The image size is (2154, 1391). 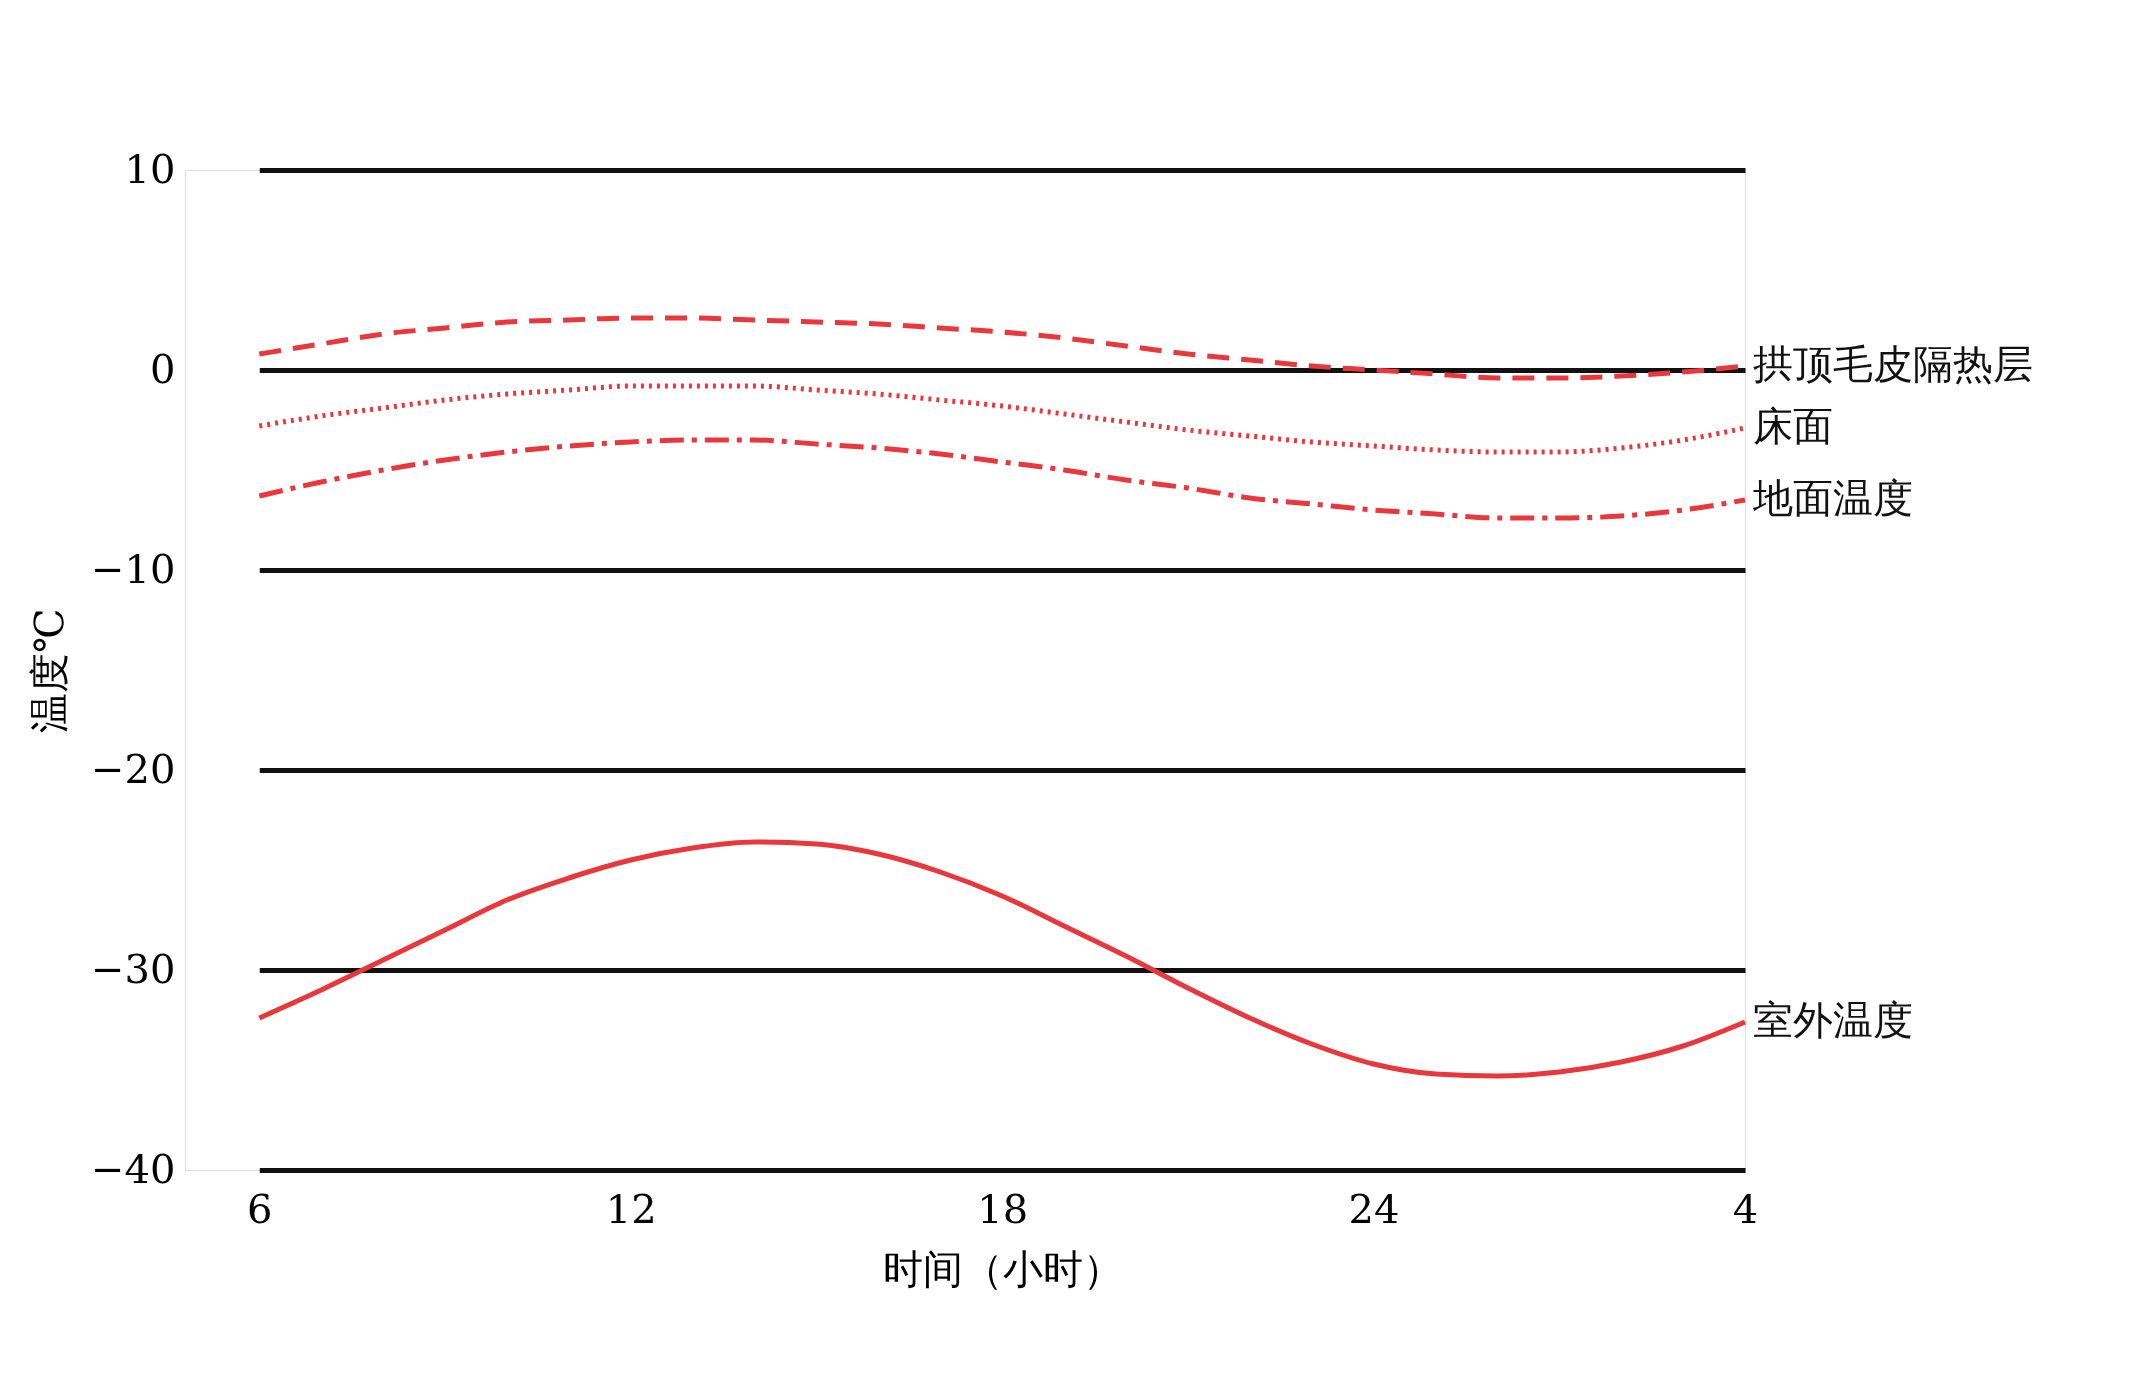 I want to click on series-label: 床面, so click(x=1793, y=426).